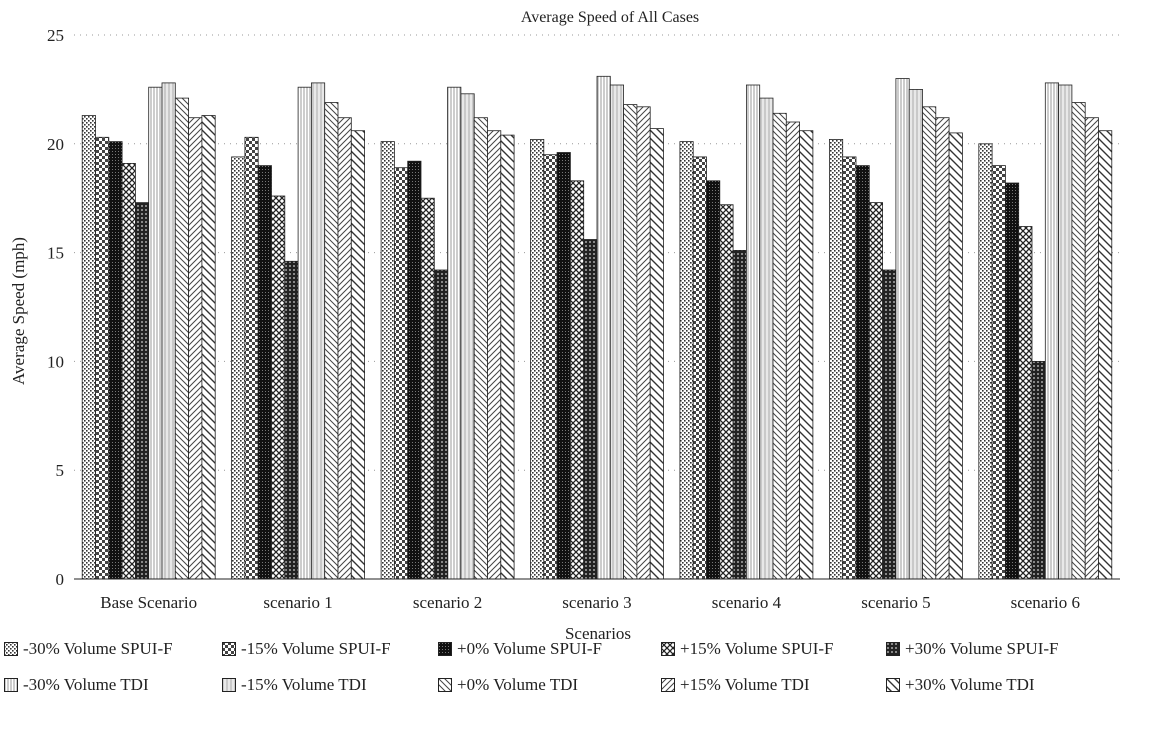 This screenshot has width=1167, height=737. Describe the element at coordinates (304, 684) in the screenshot. I see `legend-label: -15% Volume TDI` at that location.